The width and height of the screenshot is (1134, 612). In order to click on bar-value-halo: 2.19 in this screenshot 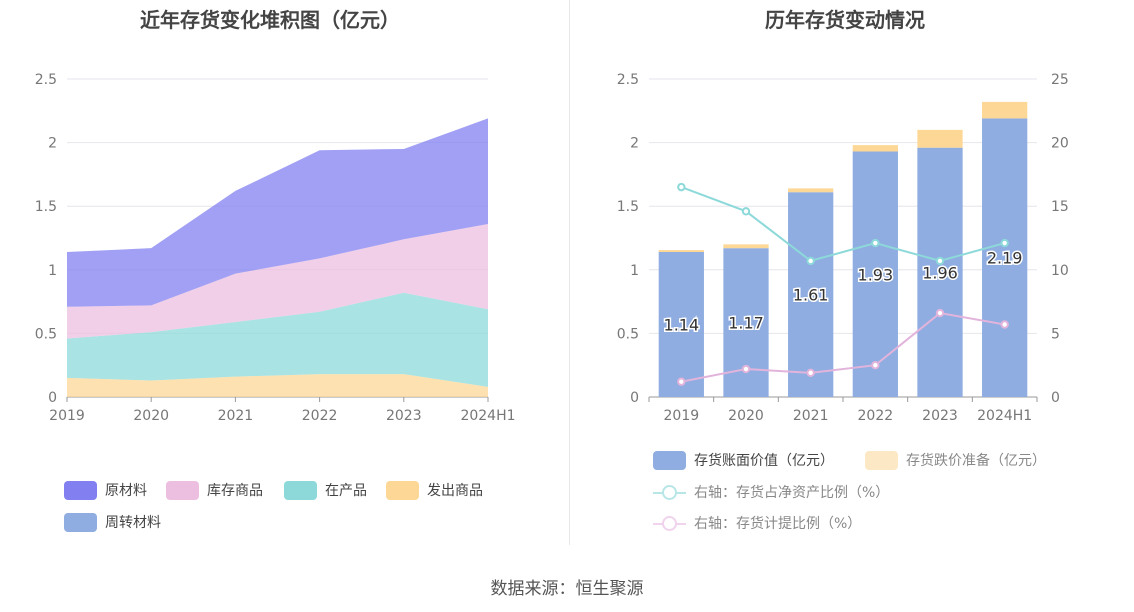, I will do `click(1005, 258)`.